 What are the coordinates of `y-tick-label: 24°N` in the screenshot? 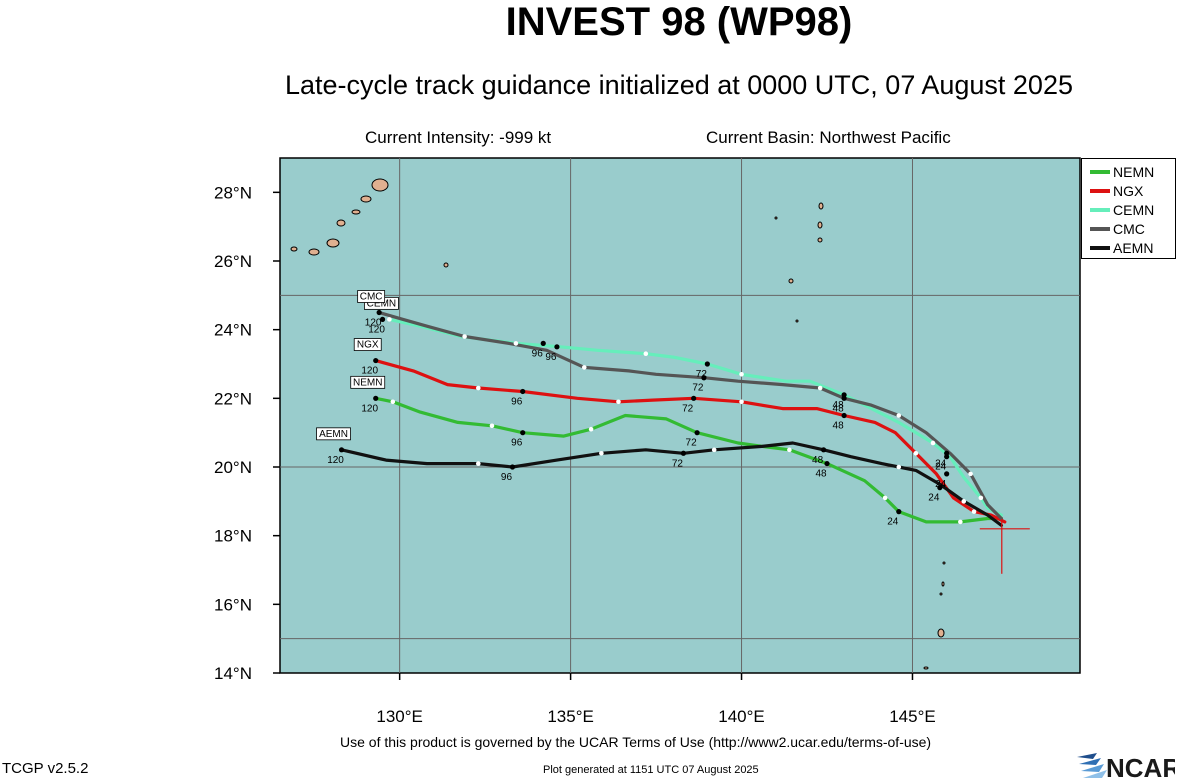 It's located at (233, 330).